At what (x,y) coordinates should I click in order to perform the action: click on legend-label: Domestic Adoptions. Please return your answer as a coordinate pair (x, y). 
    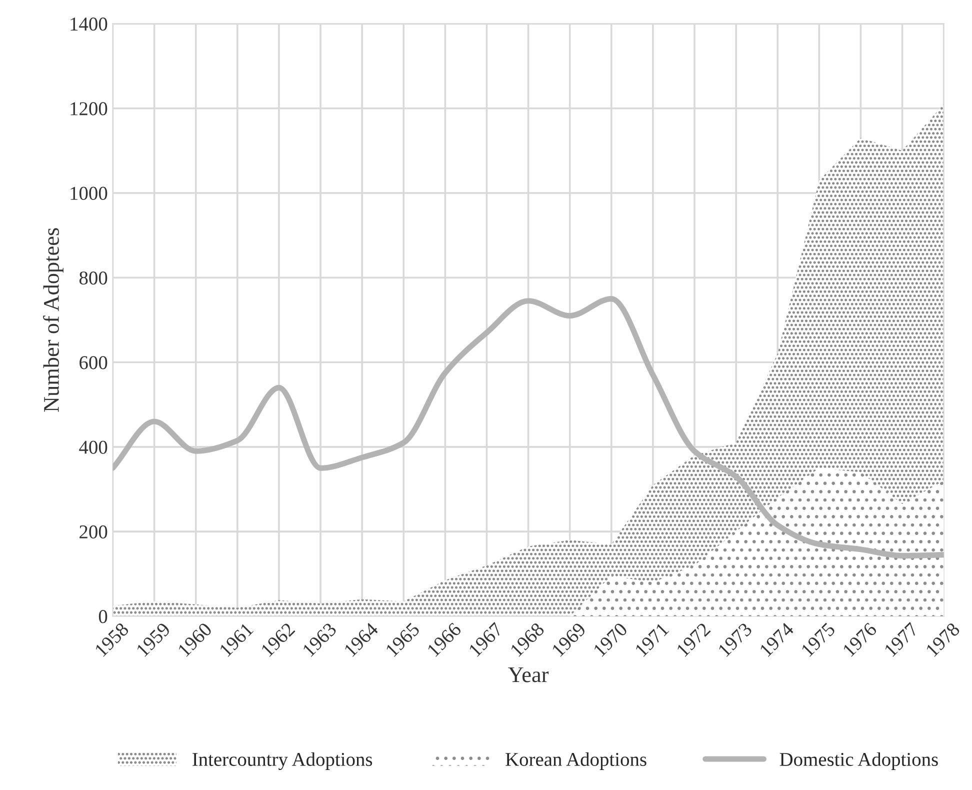
    Looking at the image, I should click on (859, 761).